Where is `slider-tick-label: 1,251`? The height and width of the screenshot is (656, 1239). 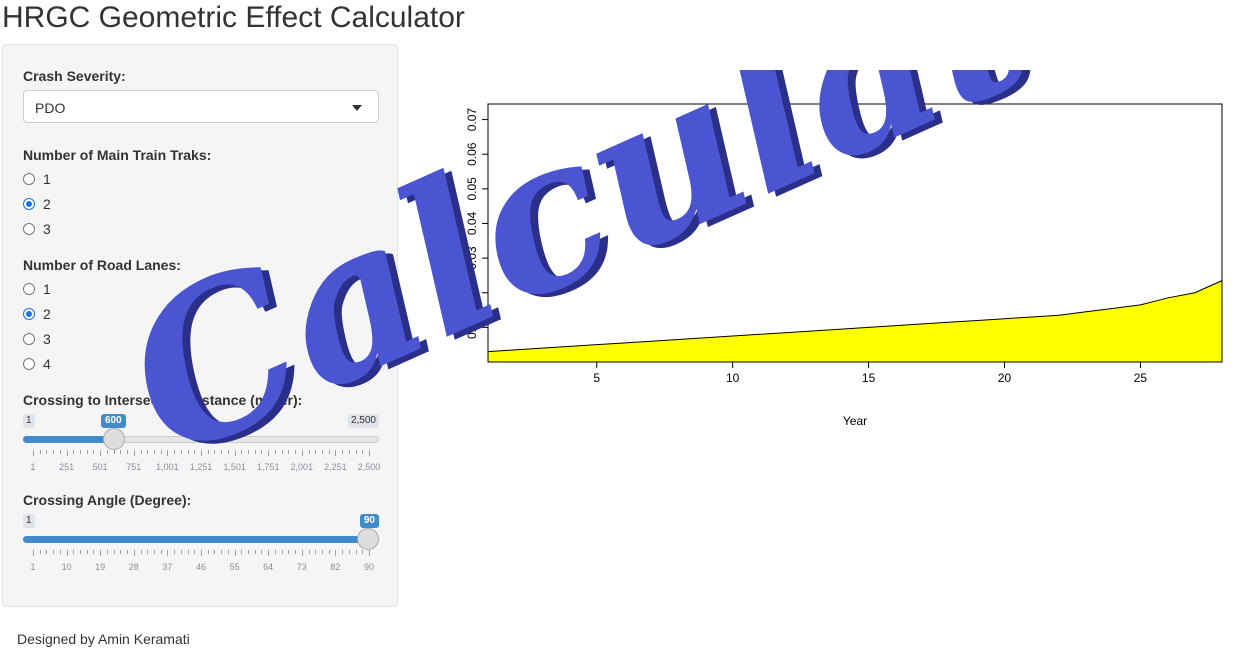
slider-tick-label: 1,251 is located at coordinates (201, 467).